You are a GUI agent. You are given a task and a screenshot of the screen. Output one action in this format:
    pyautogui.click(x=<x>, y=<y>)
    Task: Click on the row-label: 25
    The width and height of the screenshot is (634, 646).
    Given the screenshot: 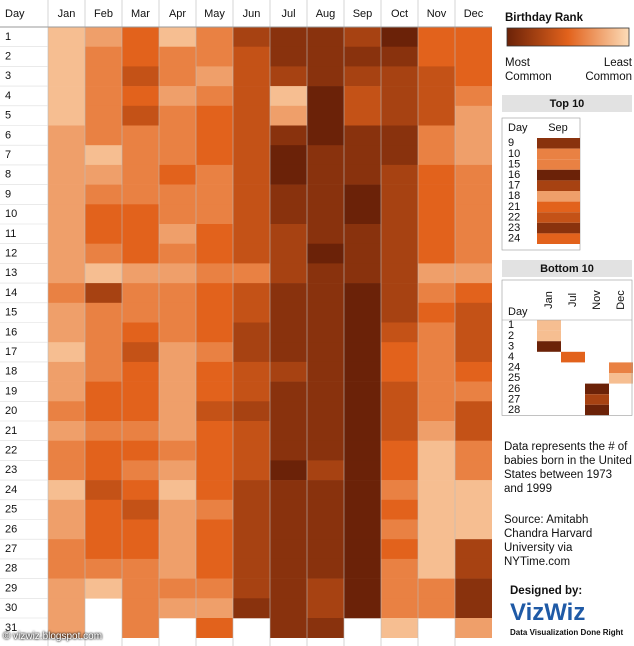 What is the action you would take?
    pyautogui.click(x=11, y=510)
    